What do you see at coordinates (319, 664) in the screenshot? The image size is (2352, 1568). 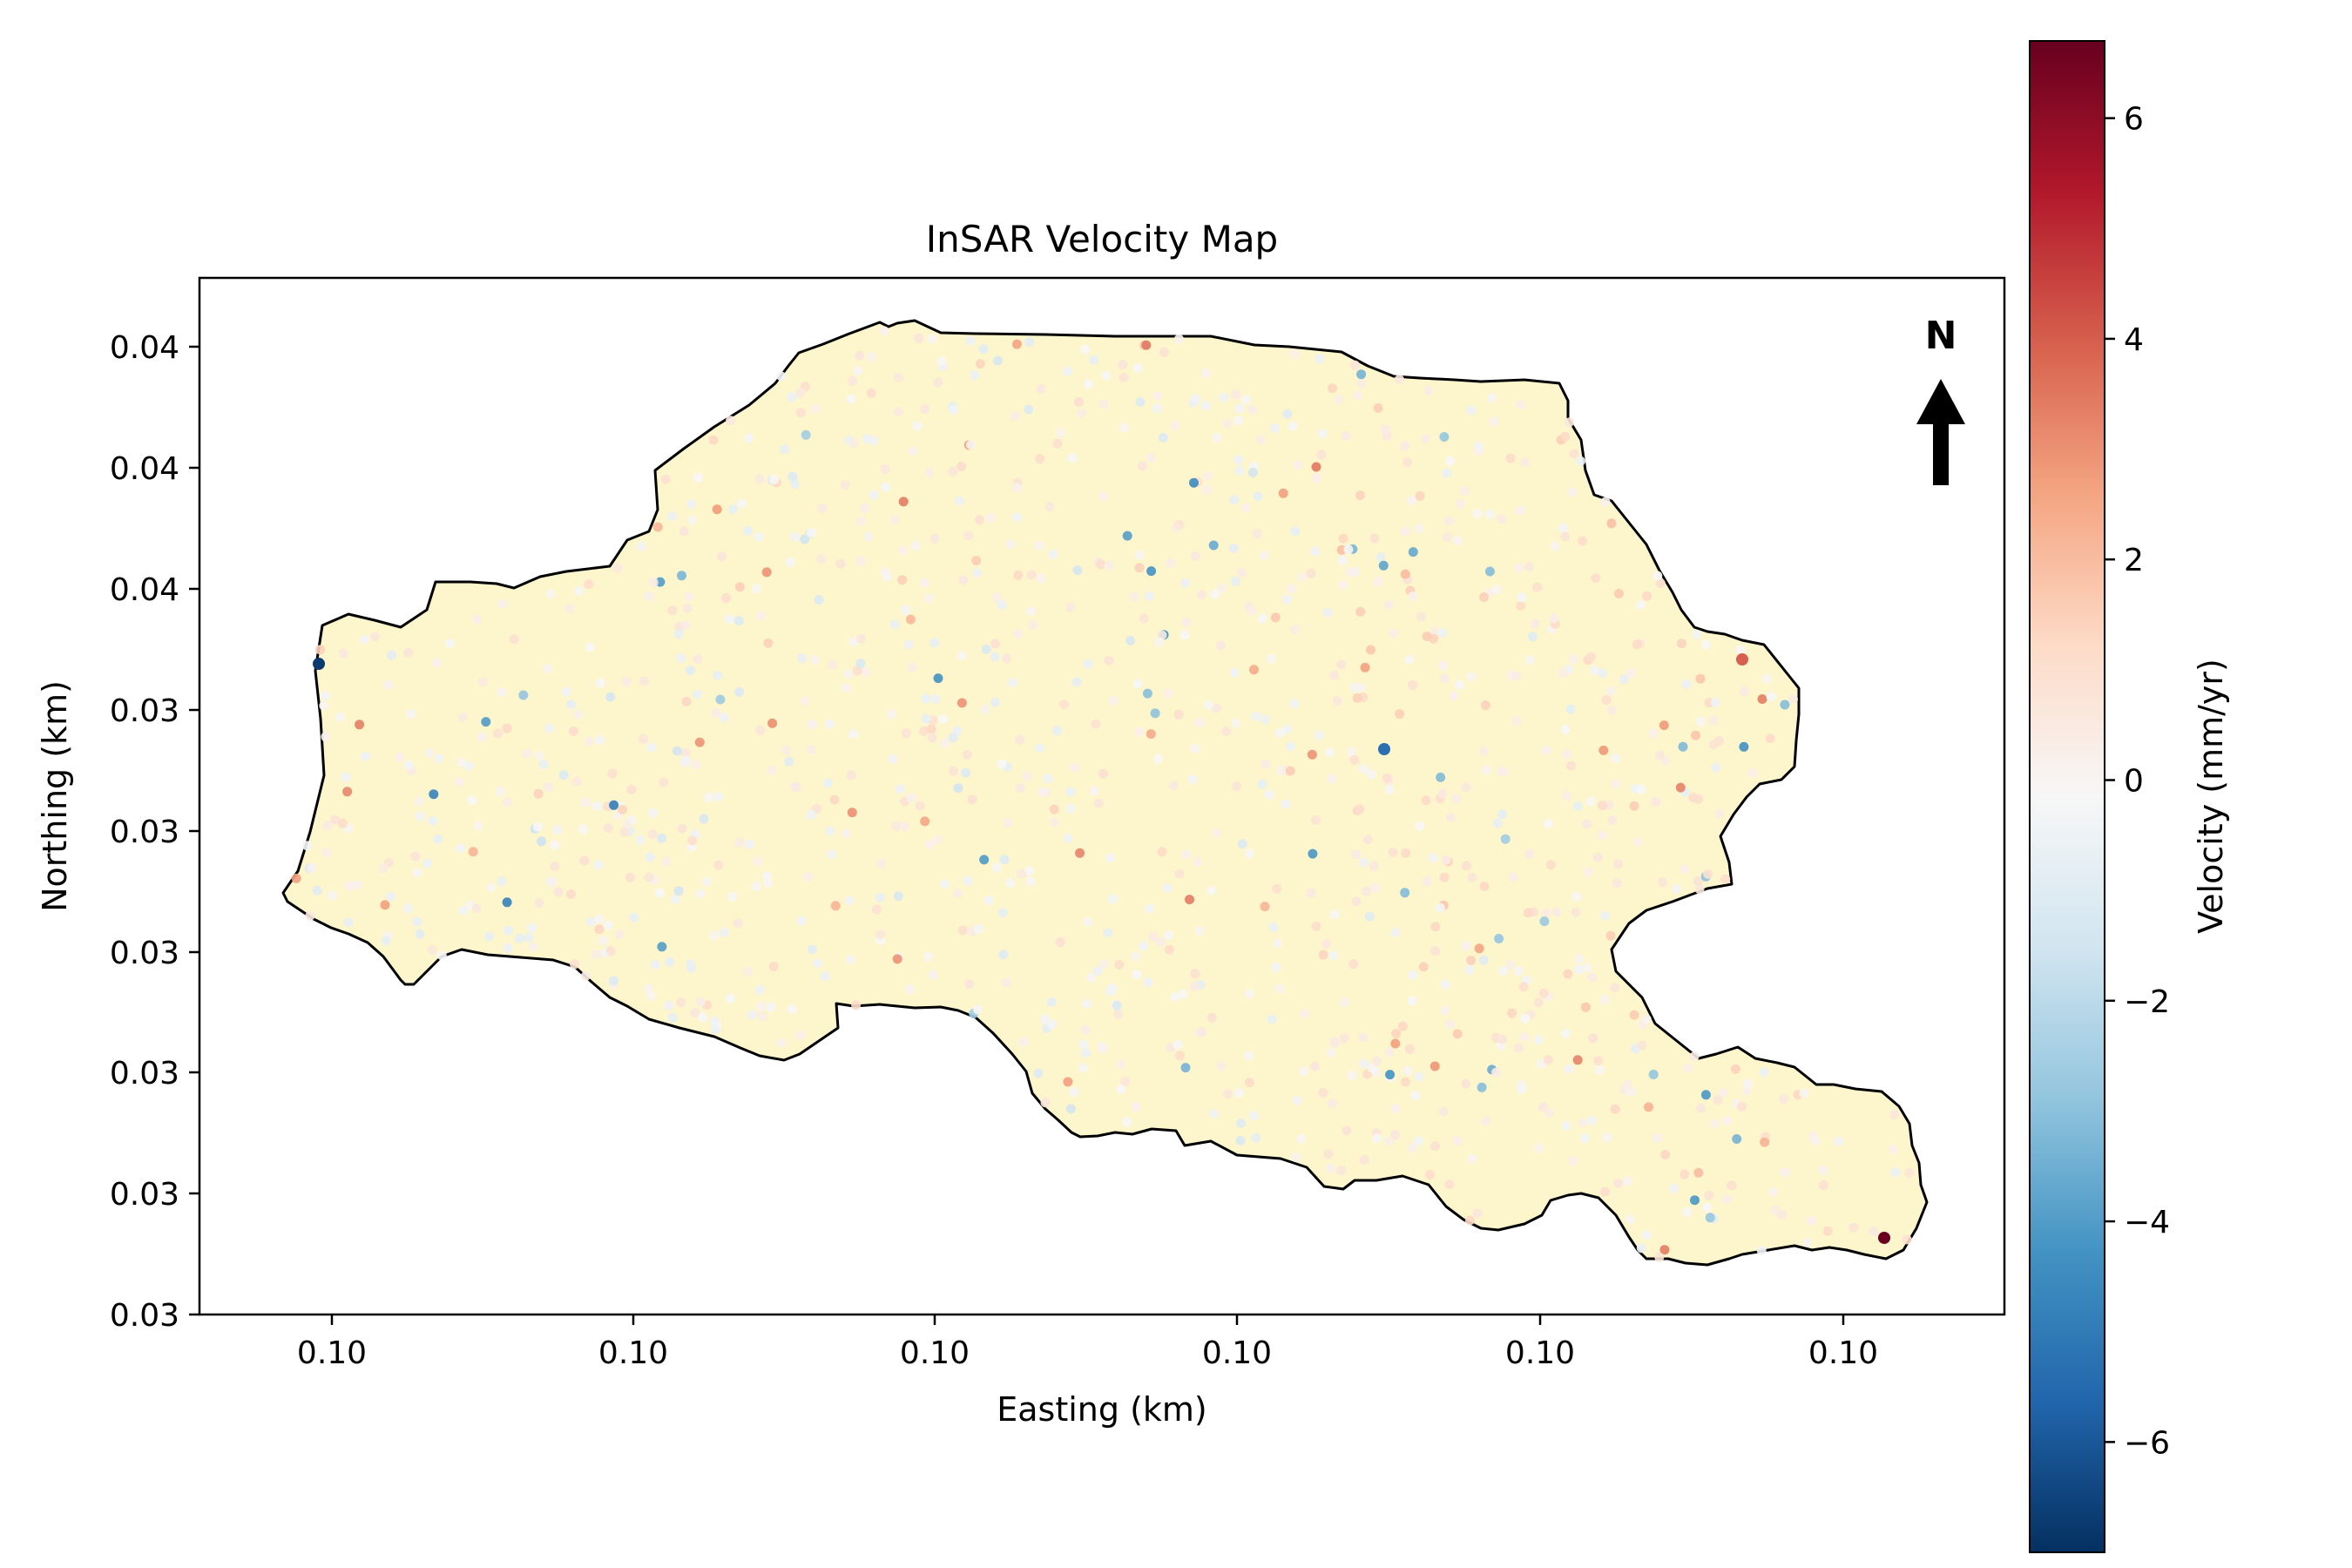 I see `point-min-velocity` at bounding box center [319, 664].